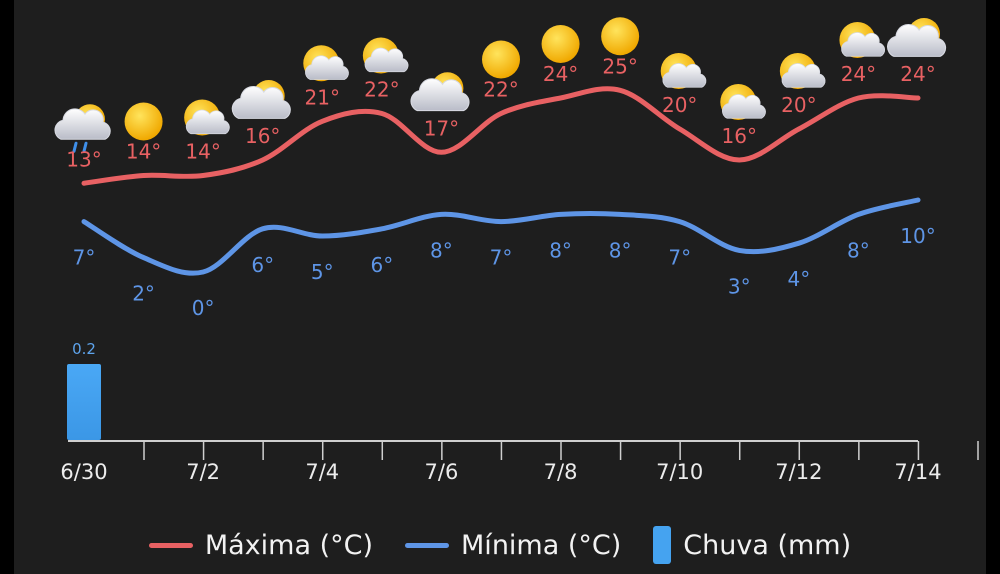 The width and height of the screenshot is (1000, 574). I want to click on min-temp-line, so click(501, 236).